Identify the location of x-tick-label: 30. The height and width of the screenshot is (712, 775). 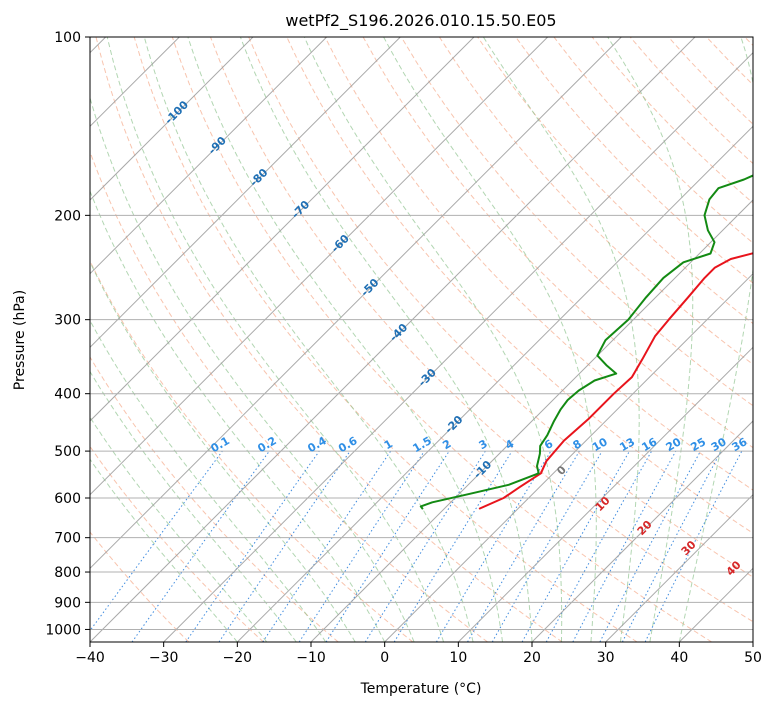
(606, 658).